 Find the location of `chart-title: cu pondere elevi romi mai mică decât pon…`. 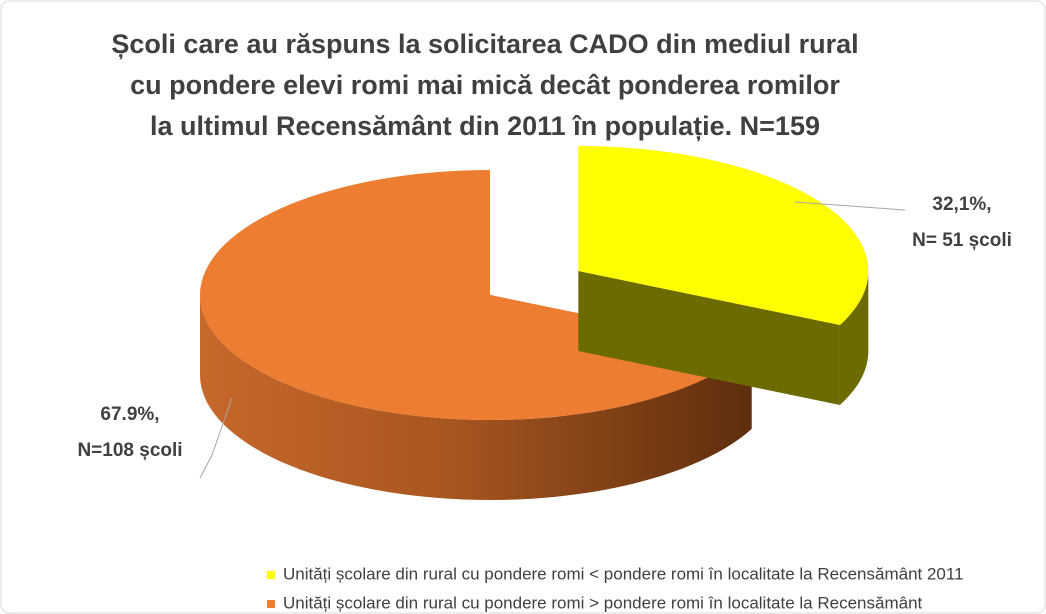

chart-title: cu pondere elevi romi mai mică decât pon… is located at coordinates (485, 85).